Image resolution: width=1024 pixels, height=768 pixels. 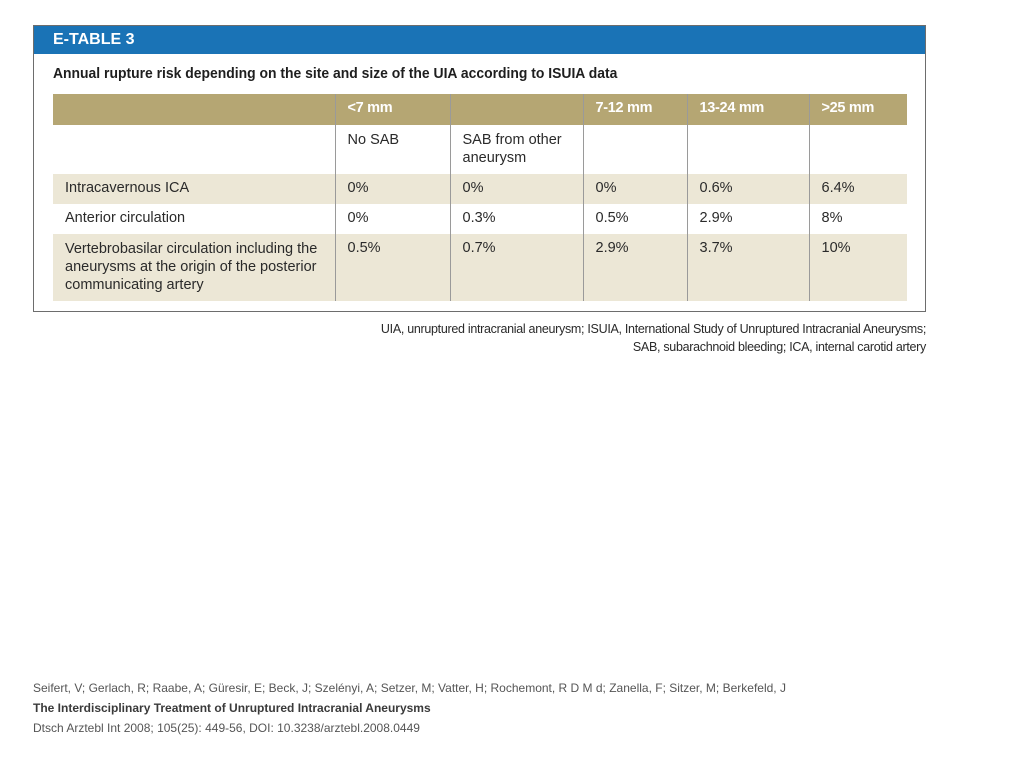 I want to click on table-row: Intracavernous ICA 0% 0% 0% 0.6% 6.4%, so click(x=480, y=189).